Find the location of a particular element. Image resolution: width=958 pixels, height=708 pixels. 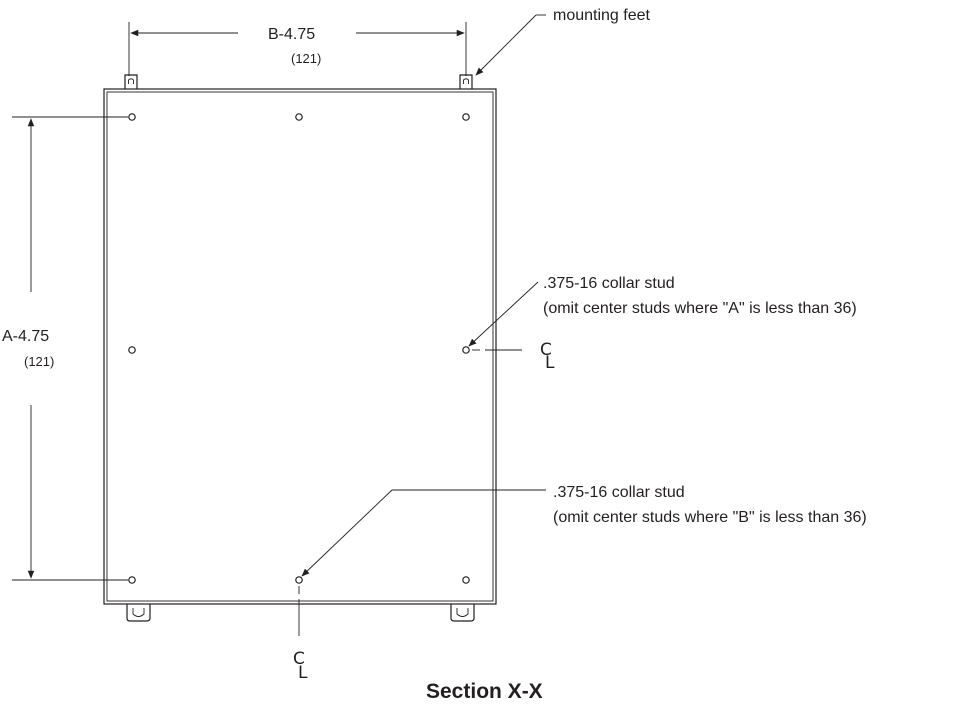

centerline-bottom-l: L is located at coordinates (303, 673).